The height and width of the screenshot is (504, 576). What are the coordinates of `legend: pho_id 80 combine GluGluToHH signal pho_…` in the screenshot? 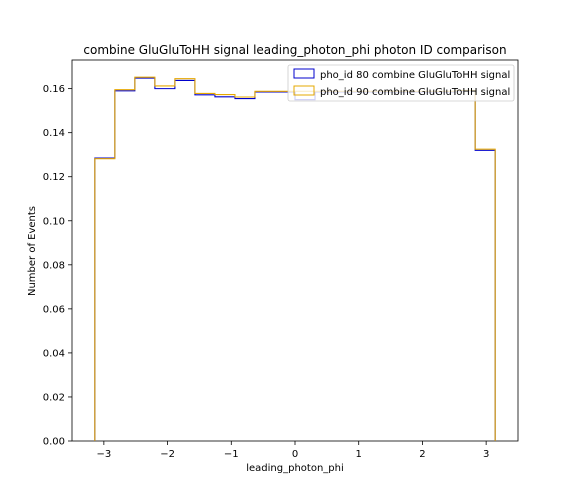 It's located at (401, 83).